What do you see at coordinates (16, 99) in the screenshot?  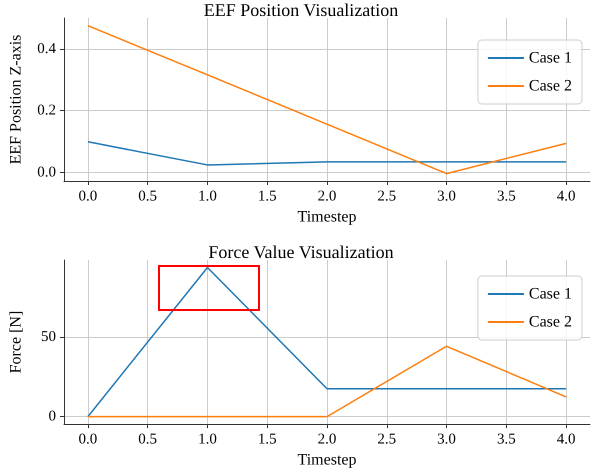 I see `y-axis-title: EEF Position Z-axis` at bounding box center [16, 99].